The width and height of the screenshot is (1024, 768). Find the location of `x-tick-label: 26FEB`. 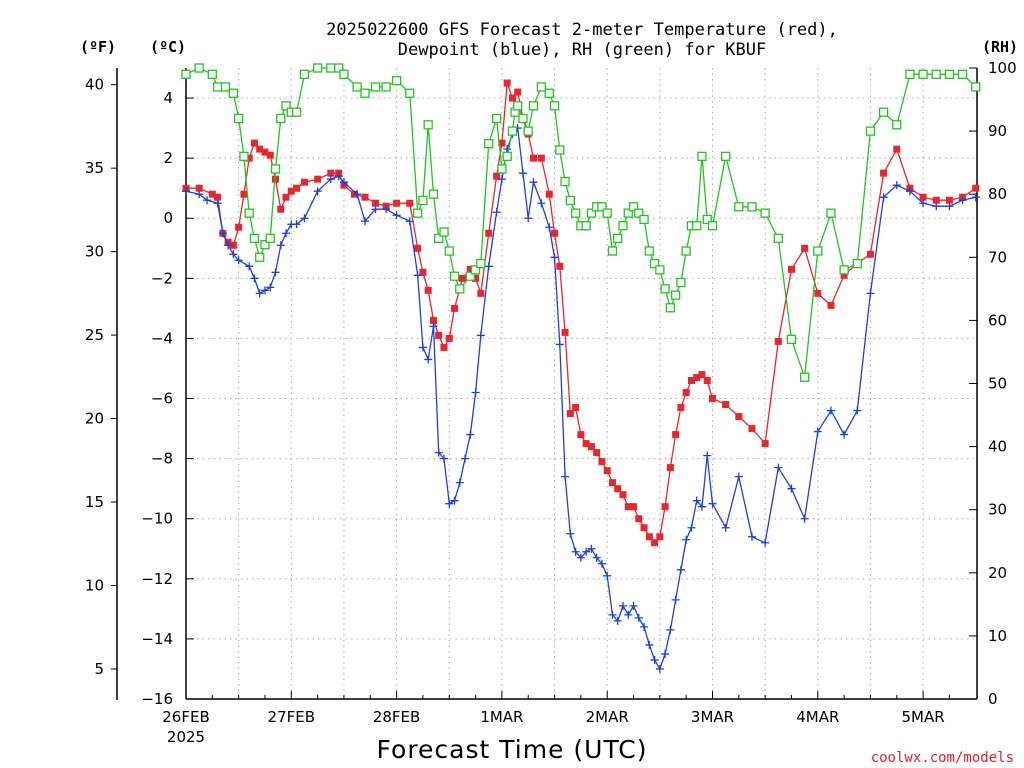

x-tick-label: 26FEB is located at coordinates (185, 717).